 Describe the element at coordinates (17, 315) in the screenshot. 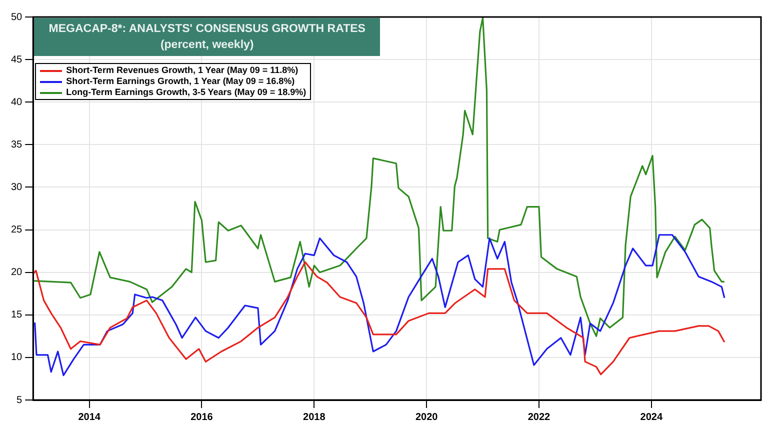

I see `y-tick-label: 15` at that location.